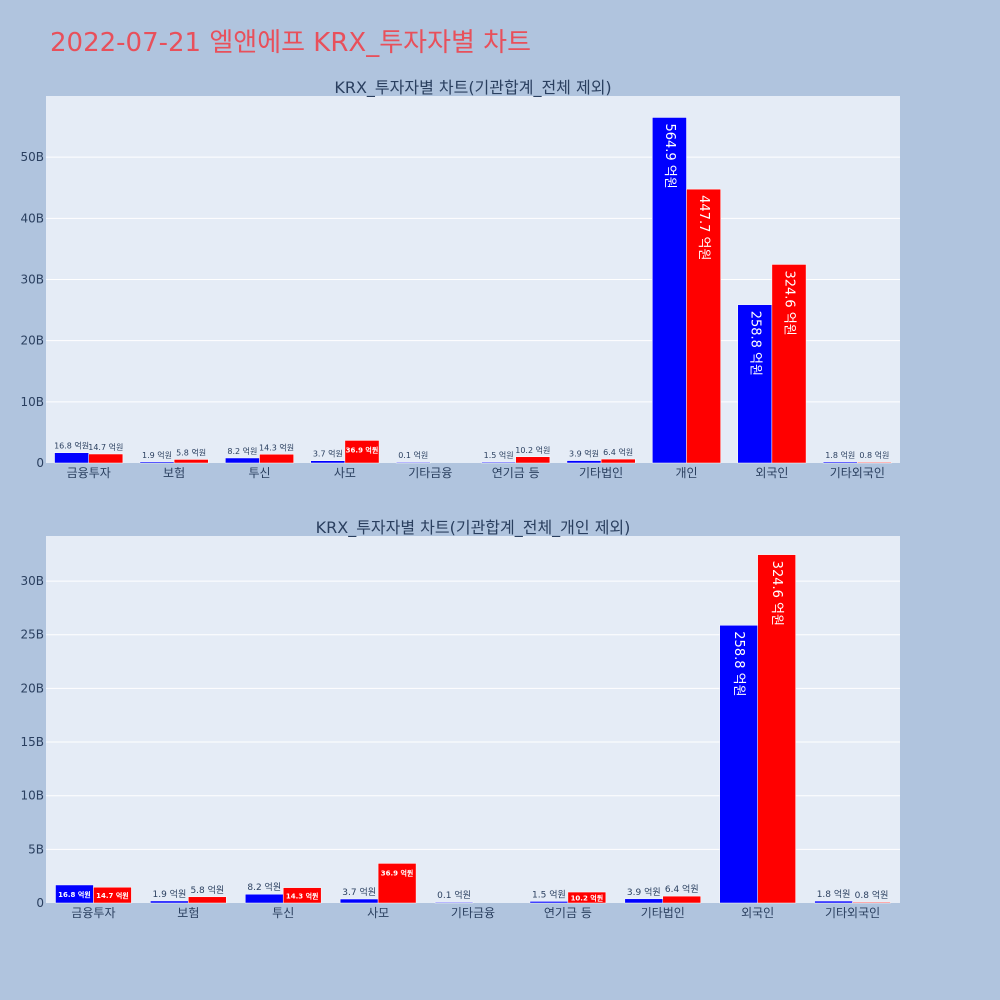 This screenshot has width=1000, height=1000. Describe the element at coordinates (703, 227) in the screenshot. I see `data-label: 447.7 억원` at that location.